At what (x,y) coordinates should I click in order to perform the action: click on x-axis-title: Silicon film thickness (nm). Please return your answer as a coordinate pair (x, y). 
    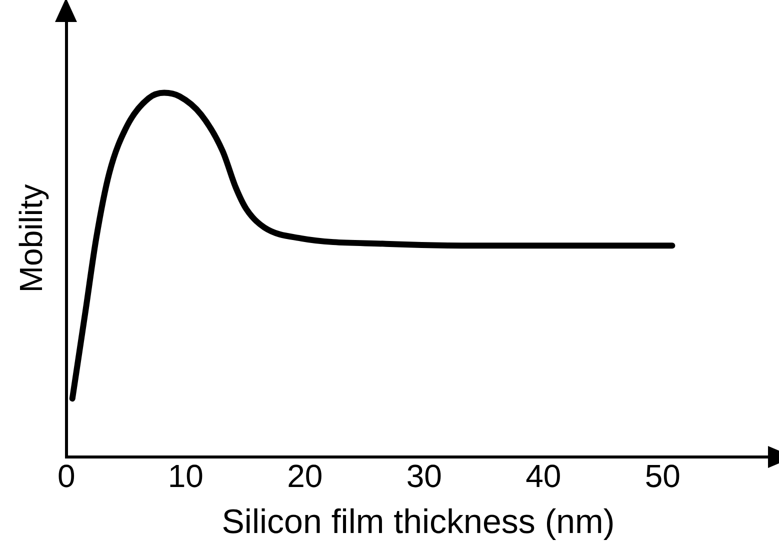
    Looking at the image, I should click on (418, 521).